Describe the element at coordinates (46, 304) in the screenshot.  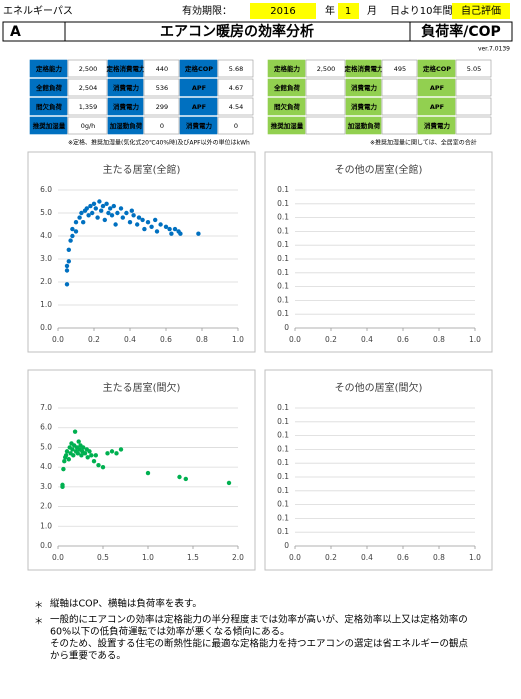
I see `y-tick-label: 1.0` at that location.